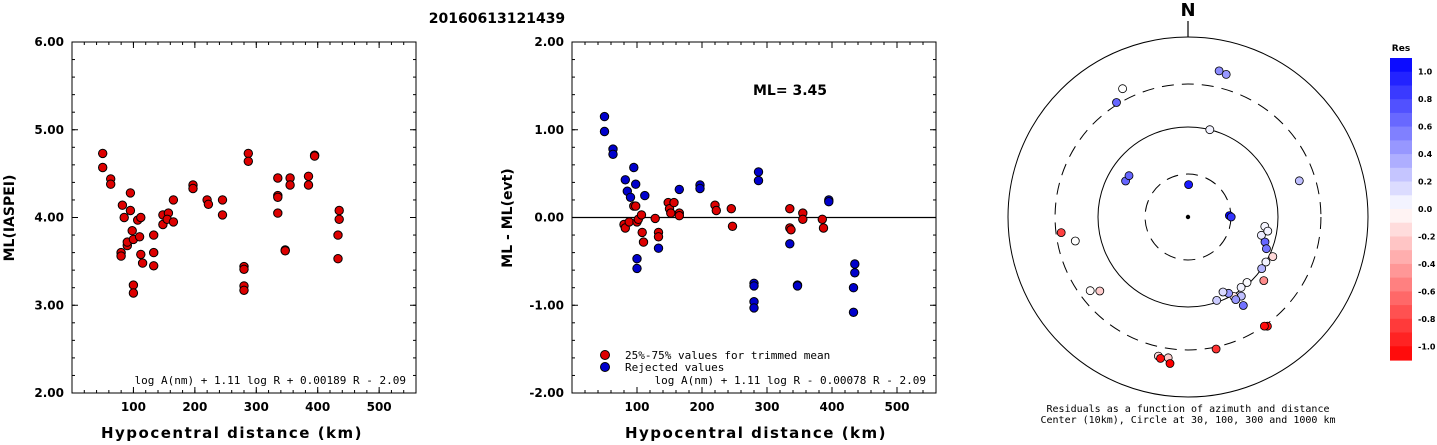 The height and width of the screenshot is (445, 1437). I want to click on circle-300km, so click(1188, 217).